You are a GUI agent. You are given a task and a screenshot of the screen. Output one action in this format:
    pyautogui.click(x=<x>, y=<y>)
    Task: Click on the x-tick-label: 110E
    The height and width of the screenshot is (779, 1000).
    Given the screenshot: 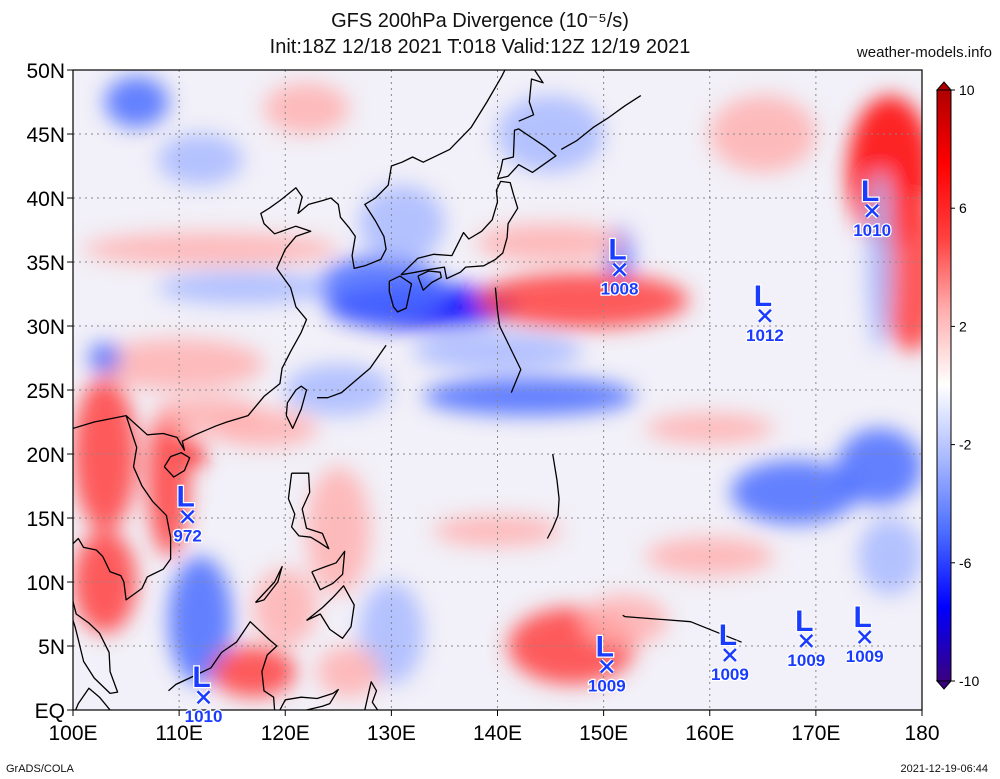 What is the action you would take?
    pyautogui.click(x=179, y=733)
    